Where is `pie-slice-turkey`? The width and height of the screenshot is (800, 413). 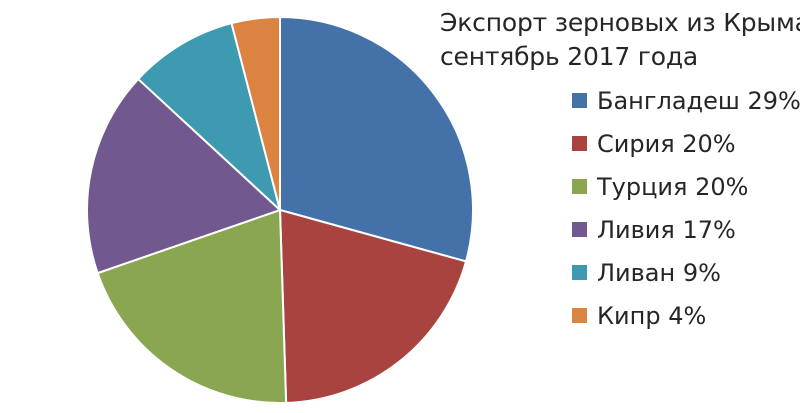
pie-slice-turkey is located at coordinates (192, 306).